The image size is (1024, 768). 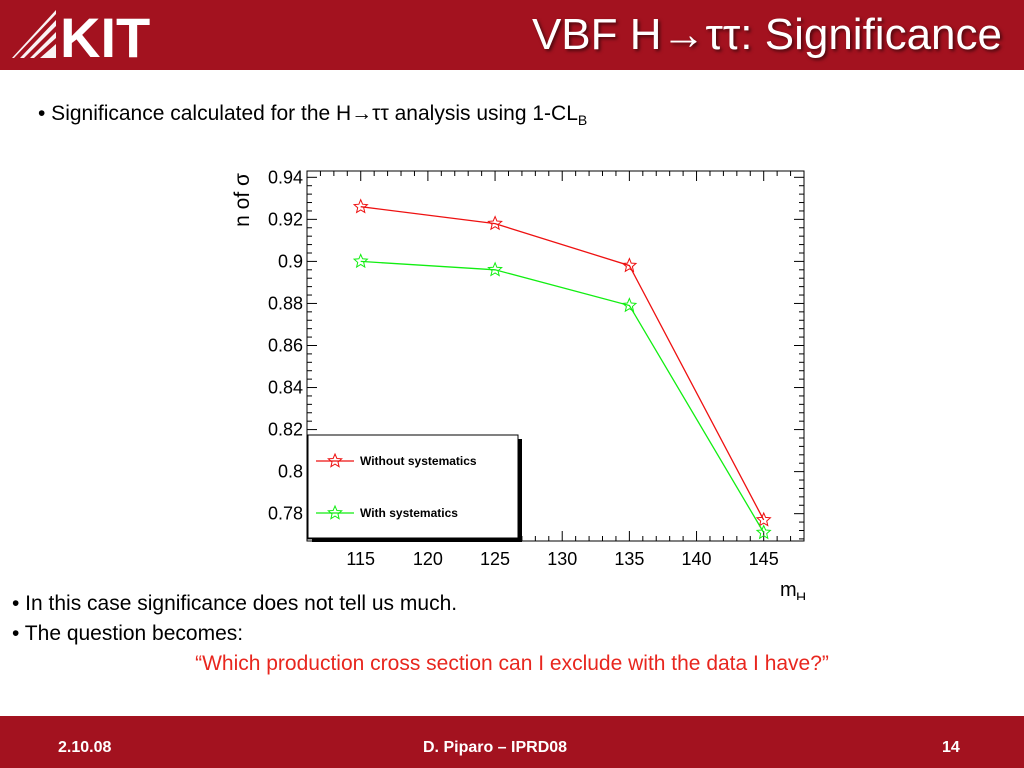 I want to click on y-tick-label: 0.78, so click(x=285, y=514).